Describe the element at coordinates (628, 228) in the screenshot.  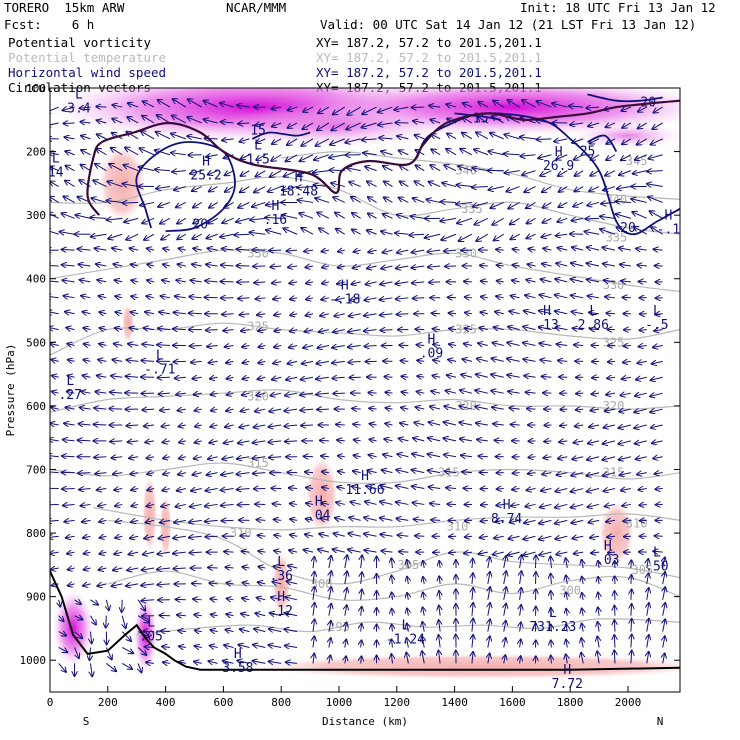
I see `isotach-label-2: 20` at that location.